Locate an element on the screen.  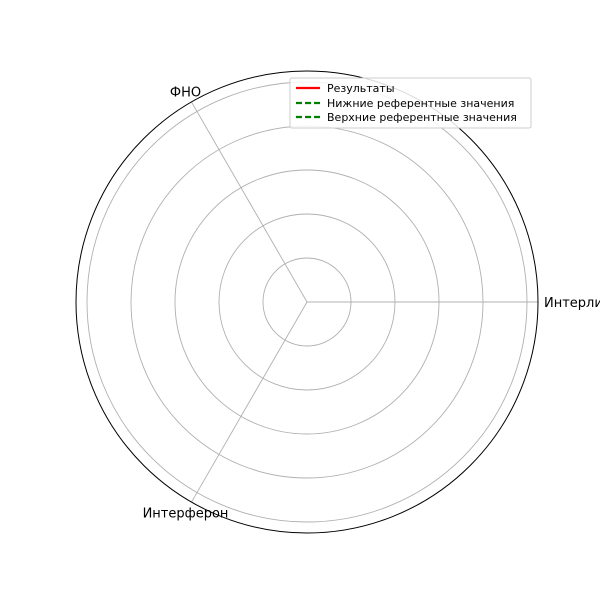
legend-label-lower: Нижние референтные значения is located at coordinates (420, 103).